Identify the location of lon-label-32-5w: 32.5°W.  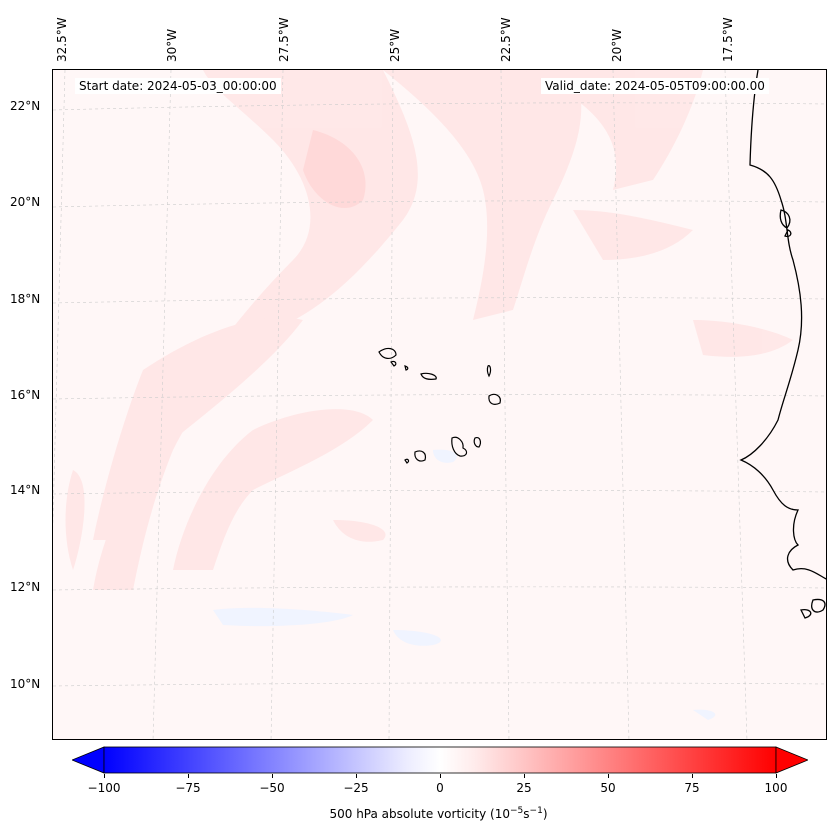
(62, 39).